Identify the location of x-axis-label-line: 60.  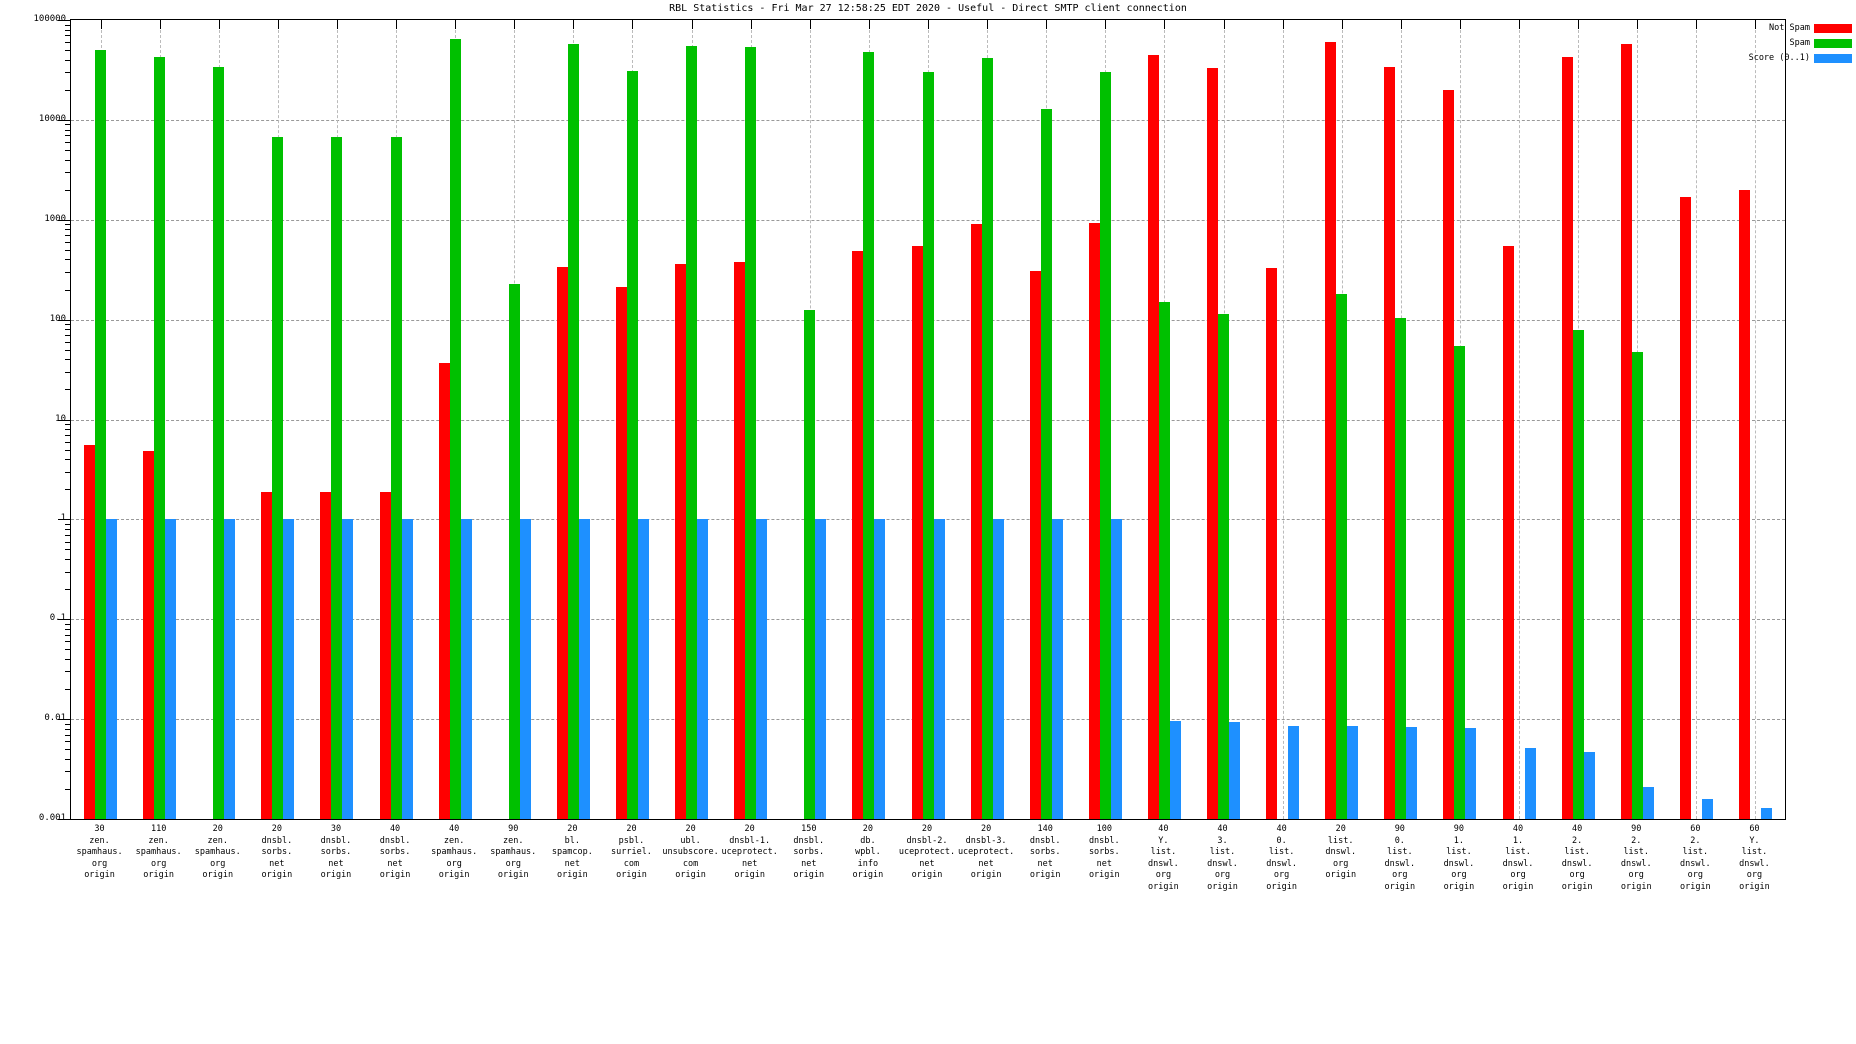
(1754, 829).